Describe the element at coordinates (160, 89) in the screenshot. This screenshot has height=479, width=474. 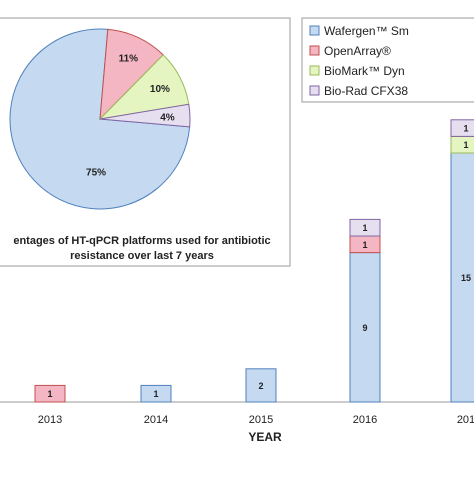
I see `pie-label-biomark: 10%` at that location.